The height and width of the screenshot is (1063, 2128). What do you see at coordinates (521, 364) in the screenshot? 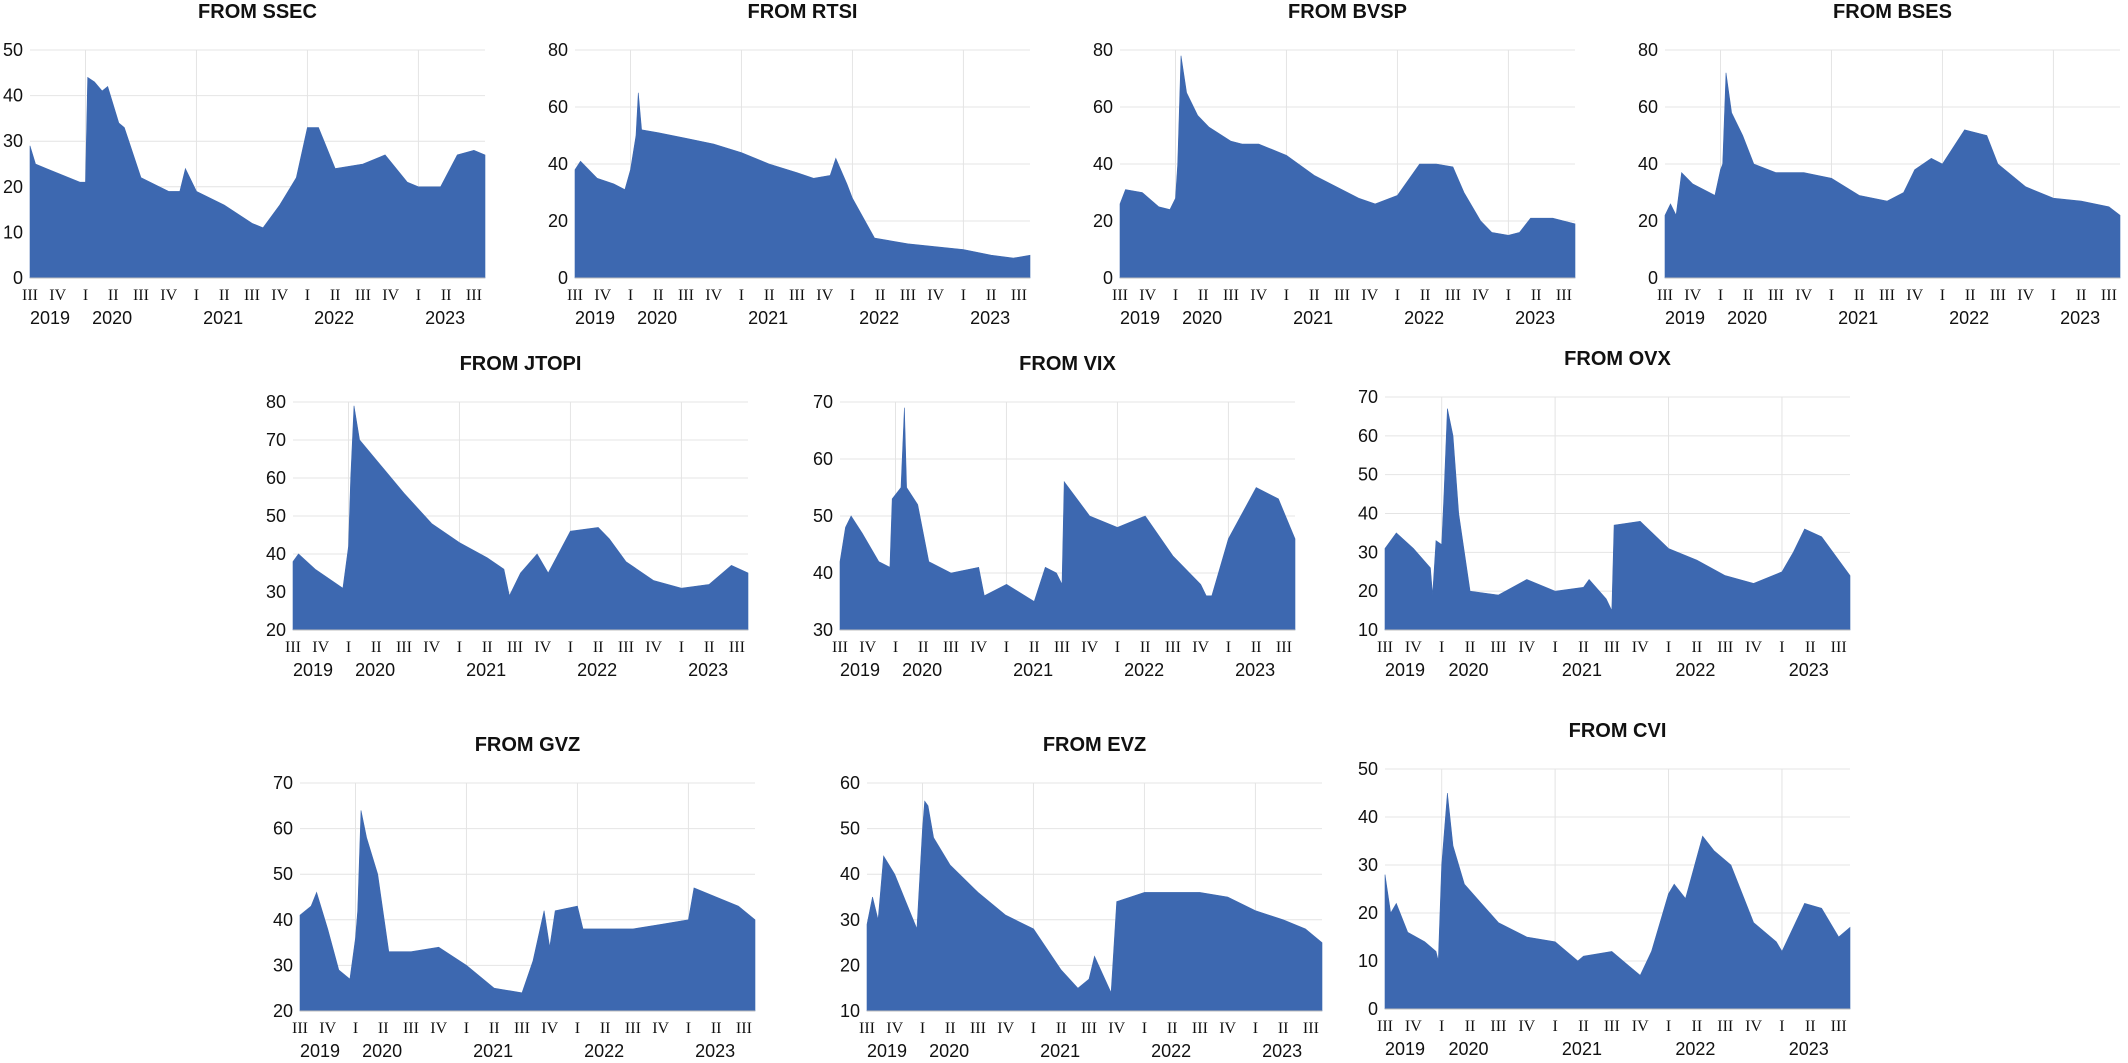
I see `chart-title: FROM JTOPI` at bounding box center [521, 364].